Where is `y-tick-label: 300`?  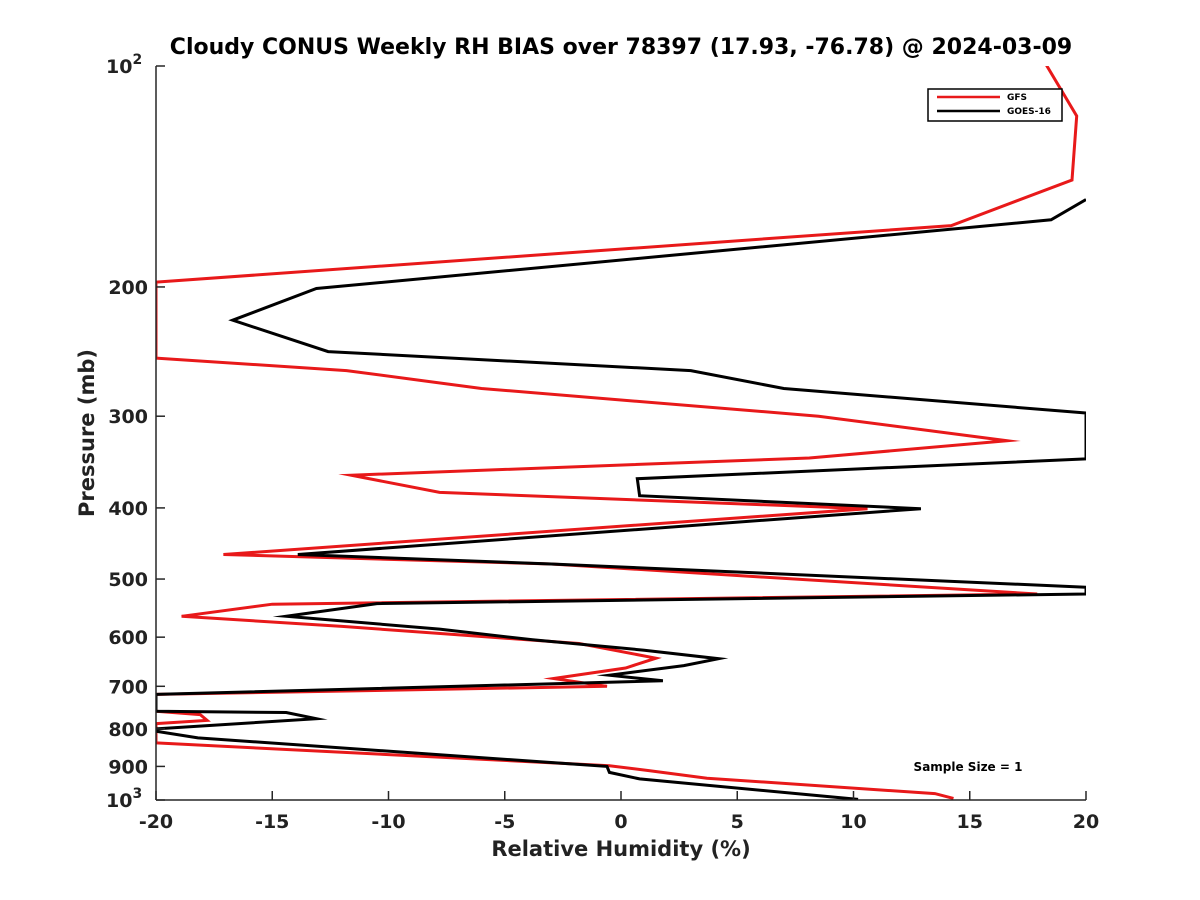
y-tick-label: 300 is located at coordinates (128, 417).